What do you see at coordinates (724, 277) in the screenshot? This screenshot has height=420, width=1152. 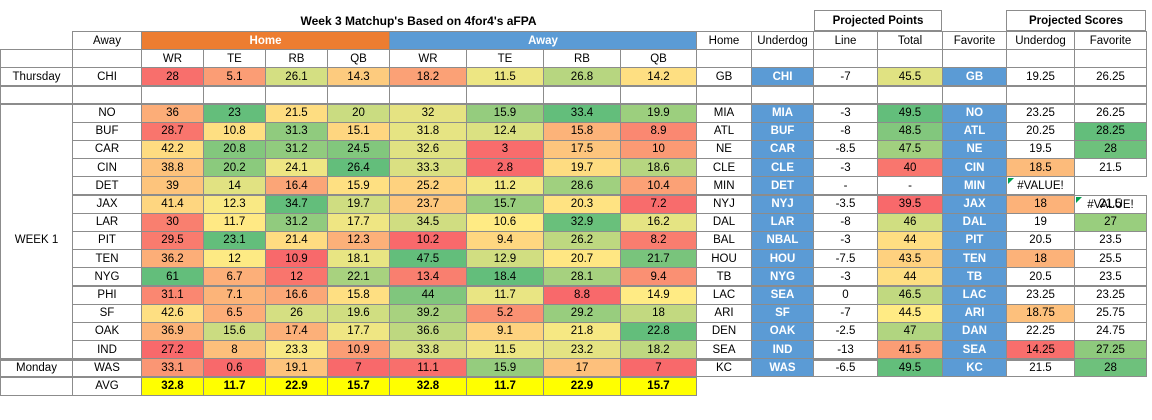 I see `home-team: TB` at bounding box center [724, 277].